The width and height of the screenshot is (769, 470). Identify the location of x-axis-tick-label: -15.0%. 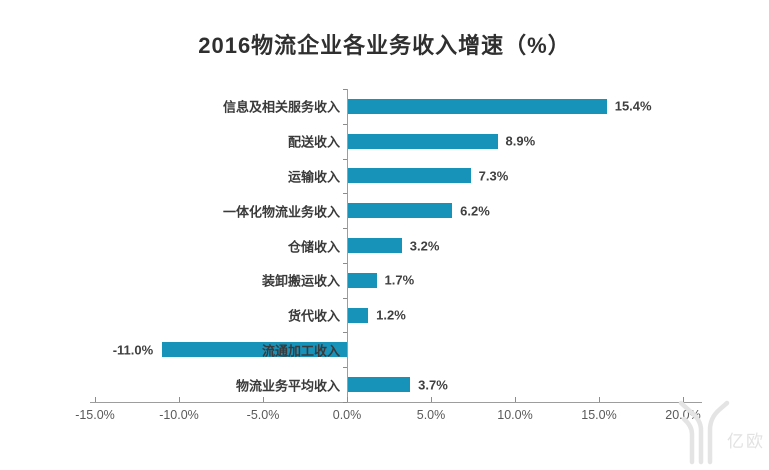
(95, 415).